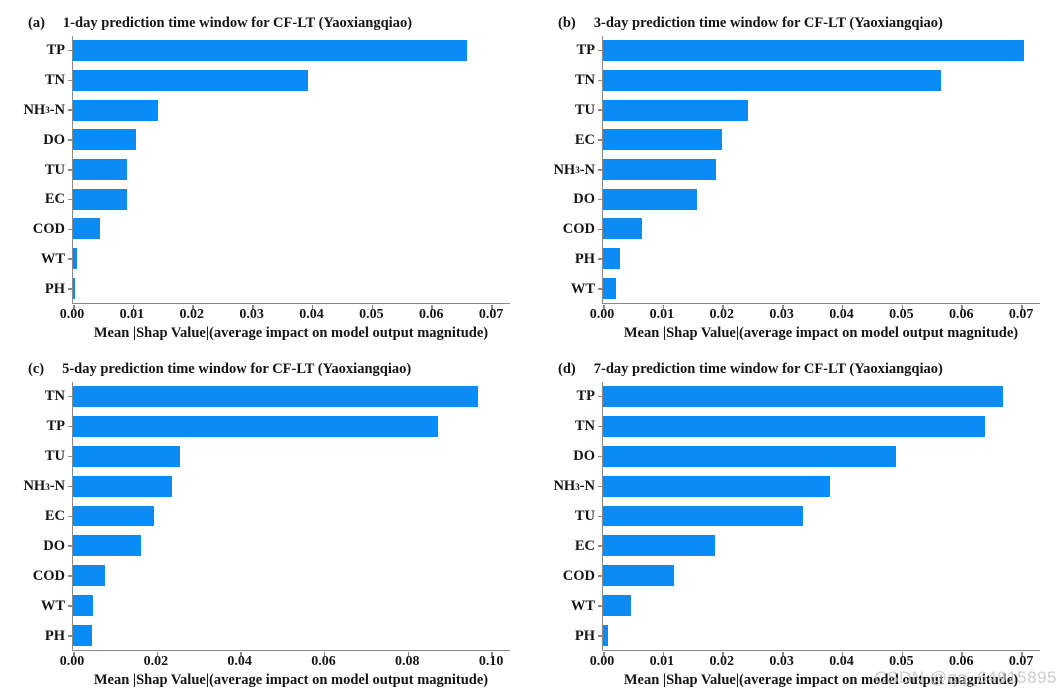 This screenshot has height=693, width=1060. I want to click on x-tick-label: 0.05, so click(901, 314).